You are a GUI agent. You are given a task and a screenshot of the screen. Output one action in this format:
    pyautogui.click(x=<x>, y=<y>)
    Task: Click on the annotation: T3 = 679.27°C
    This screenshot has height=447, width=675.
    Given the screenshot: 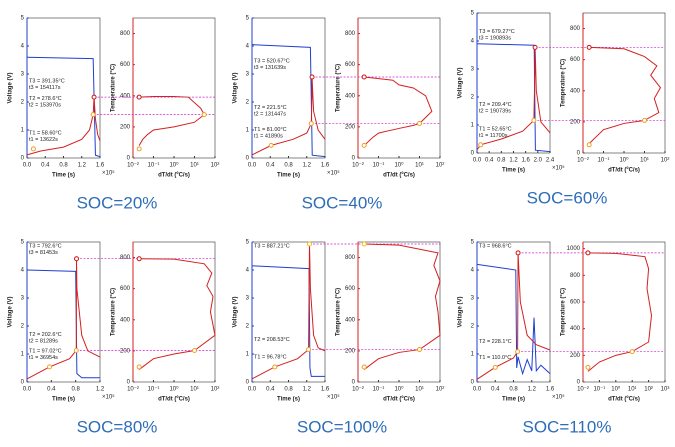 What is the action you would take?
    pyautogui.click(x=497, y=32)
    